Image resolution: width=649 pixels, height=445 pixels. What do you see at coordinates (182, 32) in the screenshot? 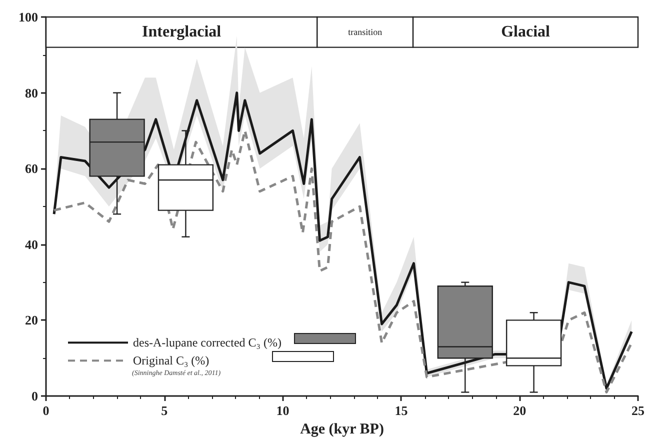
I see `band-label: Interglacial` at bounding box center [182, 32].